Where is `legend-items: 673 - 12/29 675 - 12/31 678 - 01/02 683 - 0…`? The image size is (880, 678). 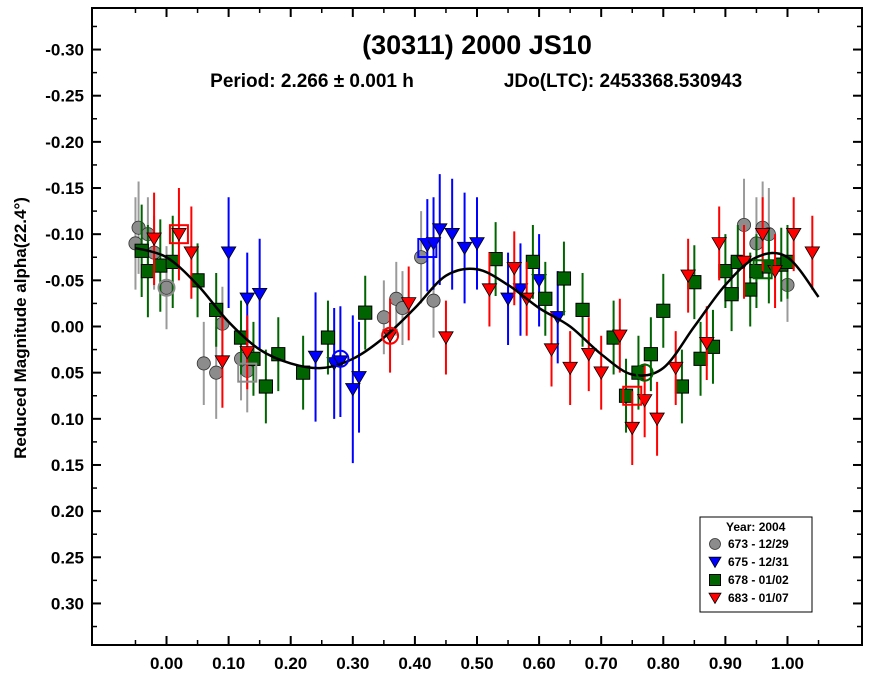
legend-items: 673 - 12/29 675 - 12/31 678 - 01/02 683 - 0… is located at coordinates (748, 571).